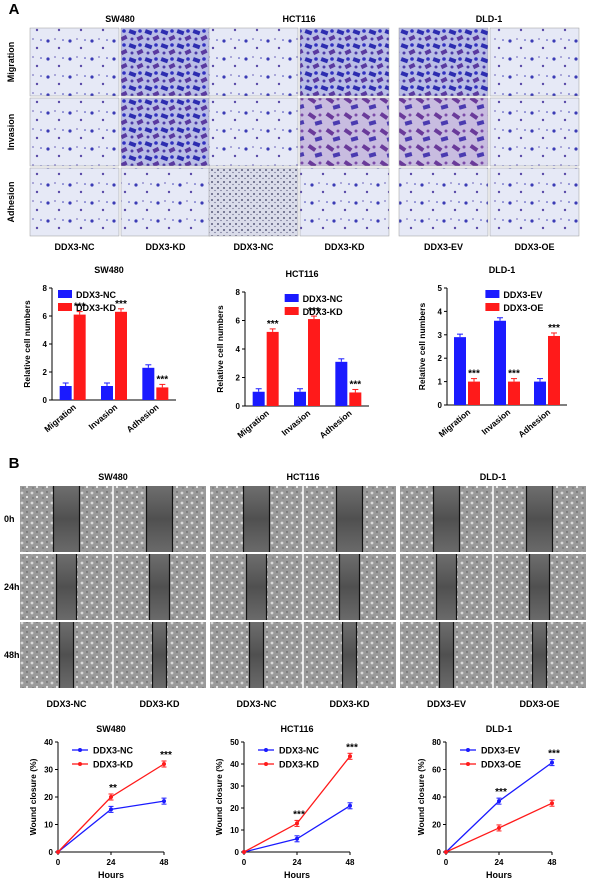 The width and height of the screenshot is (590, 888). What do you see at coordinates (489, 19) in the screenshot?
I see `panel-a-cell-line-label: DLD-1` at bounding box center [489, 19].